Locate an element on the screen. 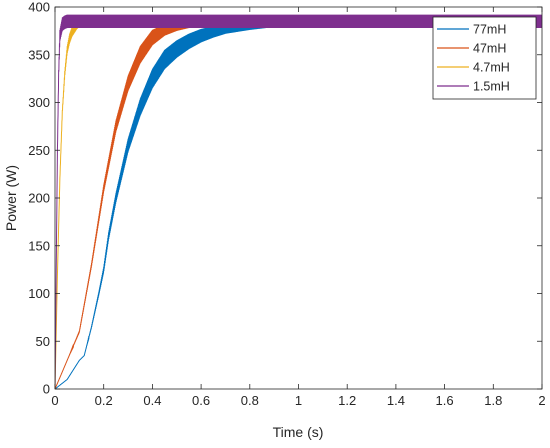  legend-label: 4.7mH is located at coordinates (491, 68).